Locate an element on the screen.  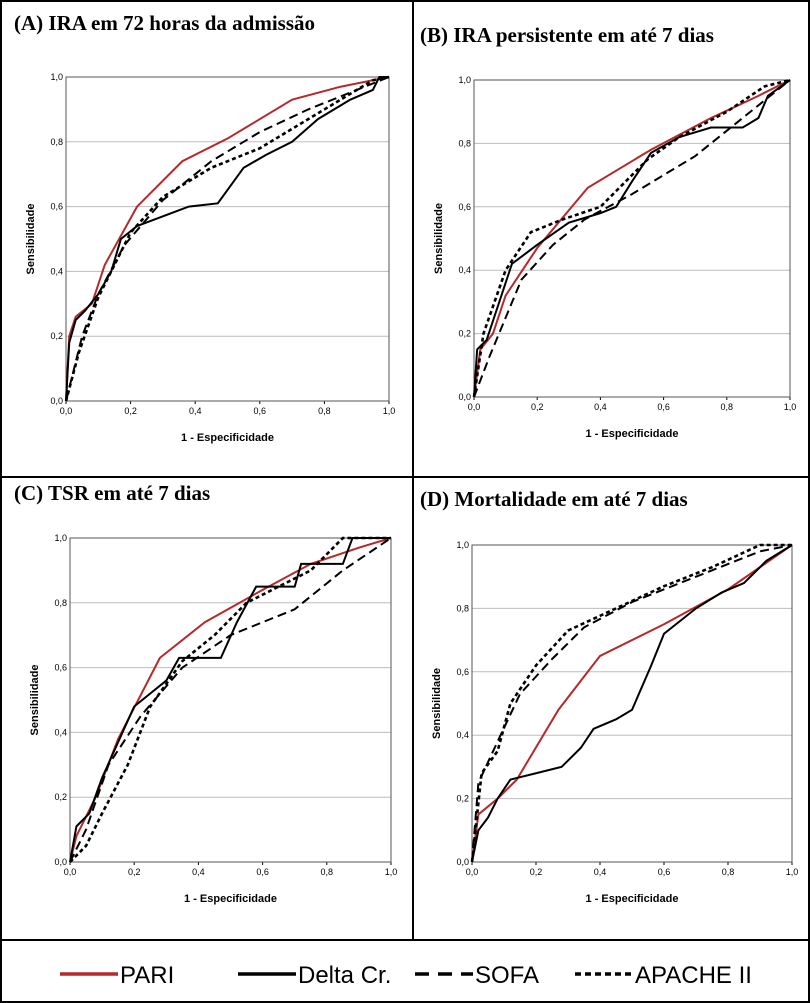
legend-label: PARI is located at coordinates (147, 975).